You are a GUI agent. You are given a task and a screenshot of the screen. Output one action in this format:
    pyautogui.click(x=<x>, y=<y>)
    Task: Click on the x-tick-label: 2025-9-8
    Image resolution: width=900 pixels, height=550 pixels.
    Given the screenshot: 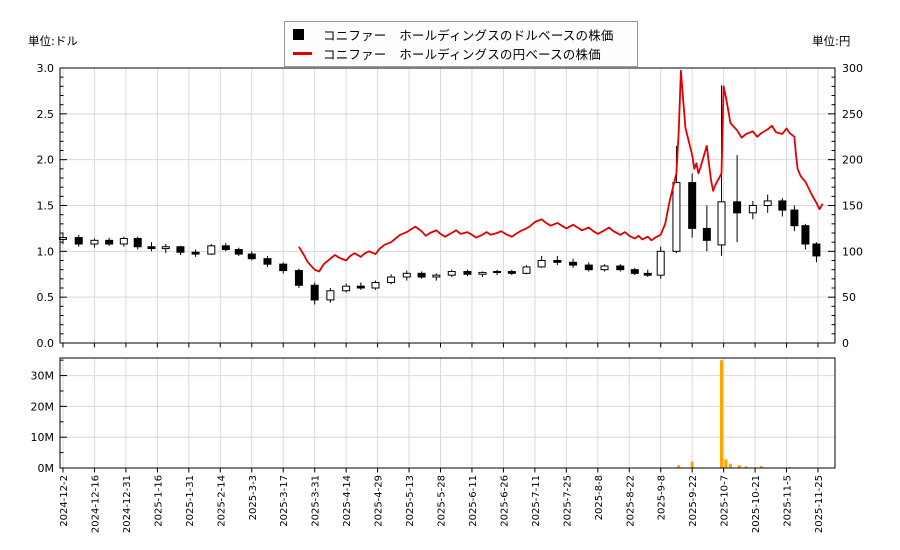 What is the action you would take?
    pyautogui.click(x=662, y=497)
    